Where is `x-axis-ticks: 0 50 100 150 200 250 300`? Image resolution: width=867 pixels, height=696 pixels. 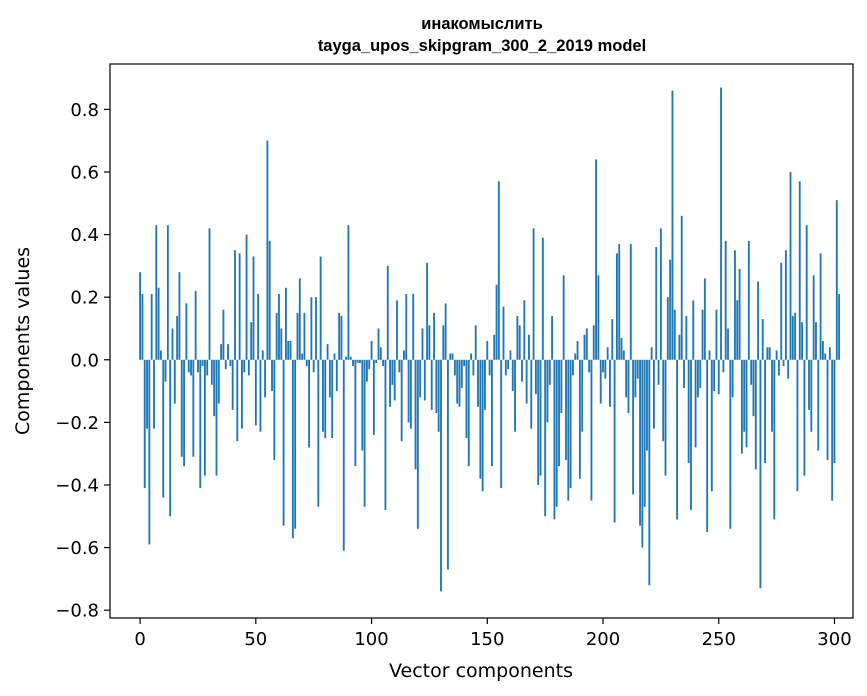
x-axis-ticks: 0 50 100 150 200 250 300 is located at coordinates (493, 634).